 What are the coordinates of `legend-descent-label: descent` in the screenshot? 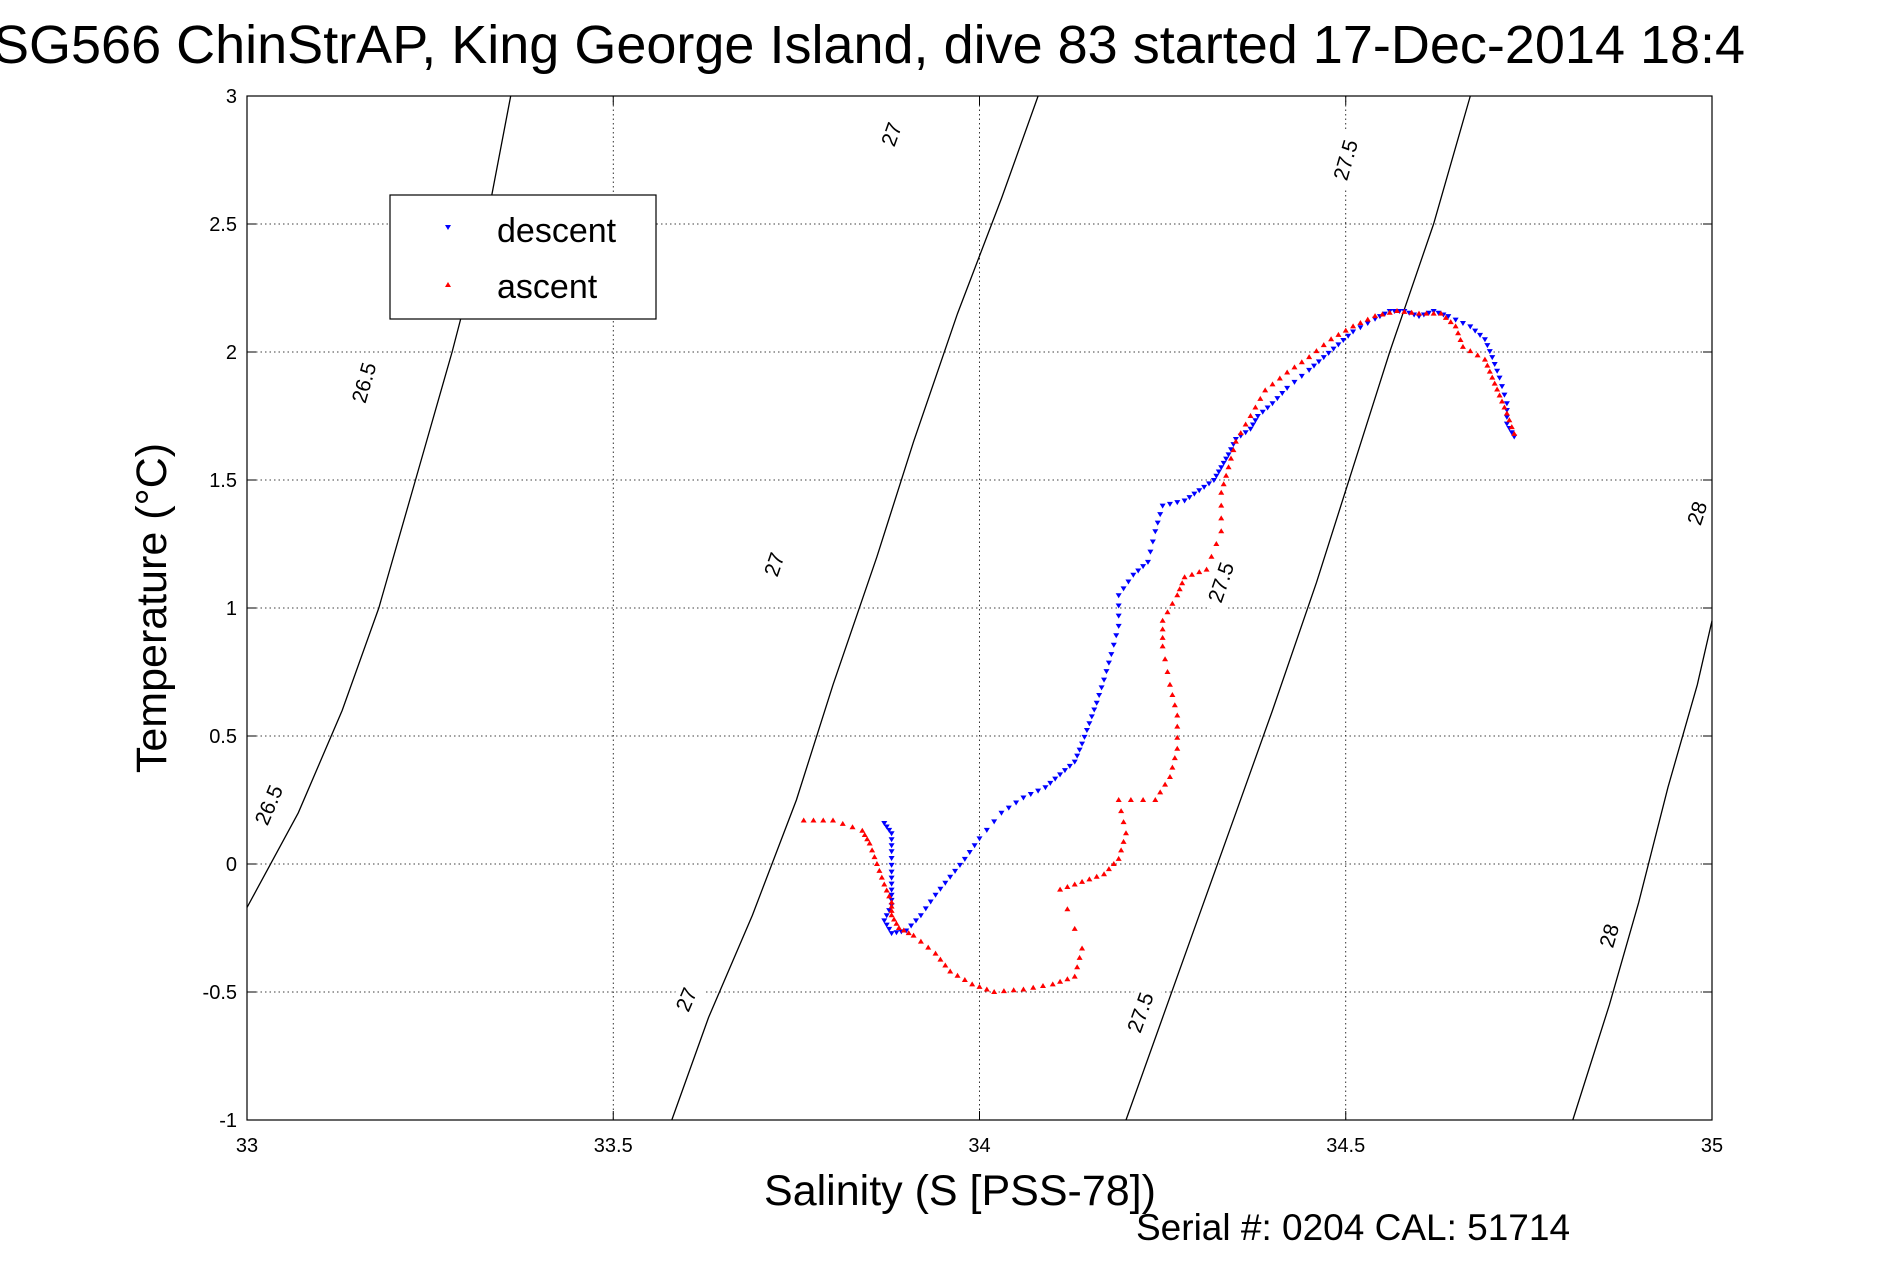 It's located at (557, 231).